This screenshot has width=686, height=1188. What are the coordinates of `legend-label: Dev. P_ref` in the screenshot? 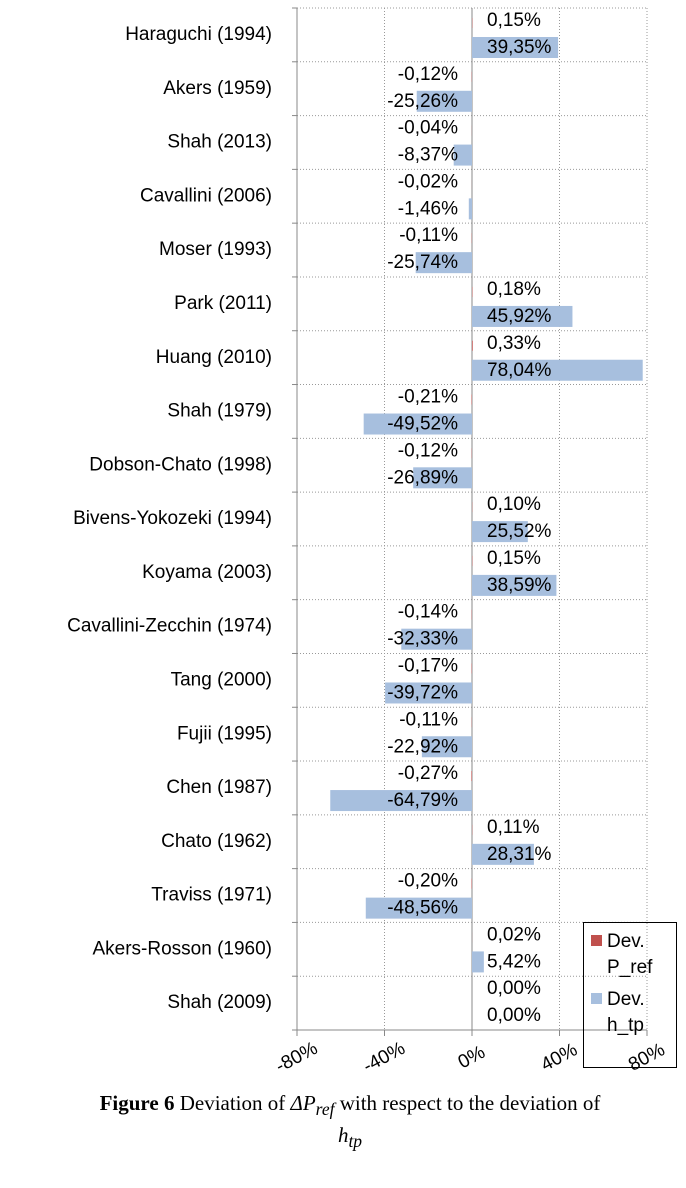 It's located at (630, 954).